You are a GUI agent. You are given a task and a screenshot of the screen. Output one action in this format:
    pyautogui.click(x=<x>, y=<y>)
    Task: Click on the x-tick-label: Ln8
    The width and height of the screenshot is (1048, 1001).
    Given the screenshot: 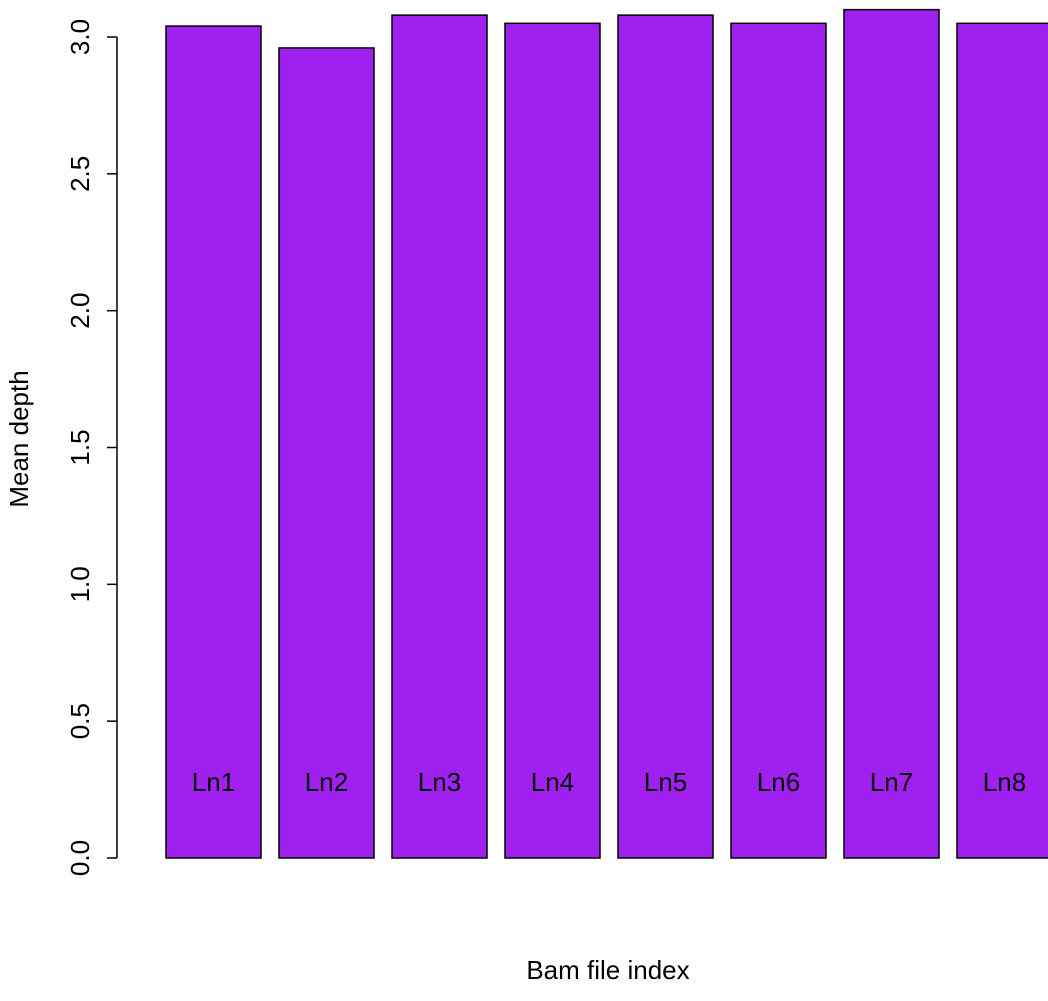 What is the action you would take?
    pyautogui.click(x=1004, y=782)
    